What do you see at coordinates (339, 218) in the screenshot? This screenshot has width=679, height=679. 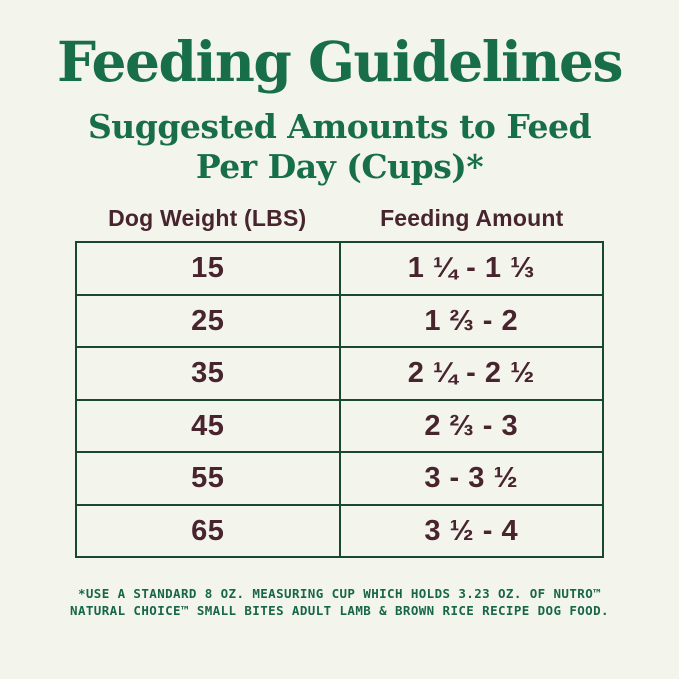 I see `table-header-row: Dog Weight (LBS) Feeding Amount` at bounding box center [339, 218].